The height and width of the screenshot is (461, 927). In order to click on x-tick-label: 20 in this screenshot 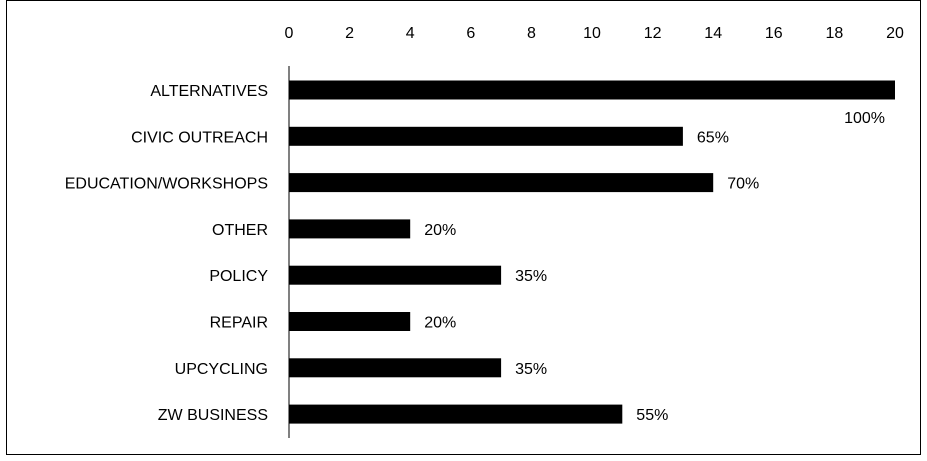, I will do `click(895, 33)`.